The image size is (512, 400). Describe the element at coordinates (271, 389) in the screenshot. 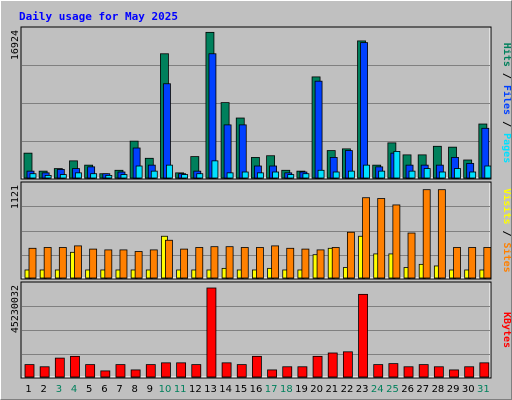

I see `day-label: 17` at that location.